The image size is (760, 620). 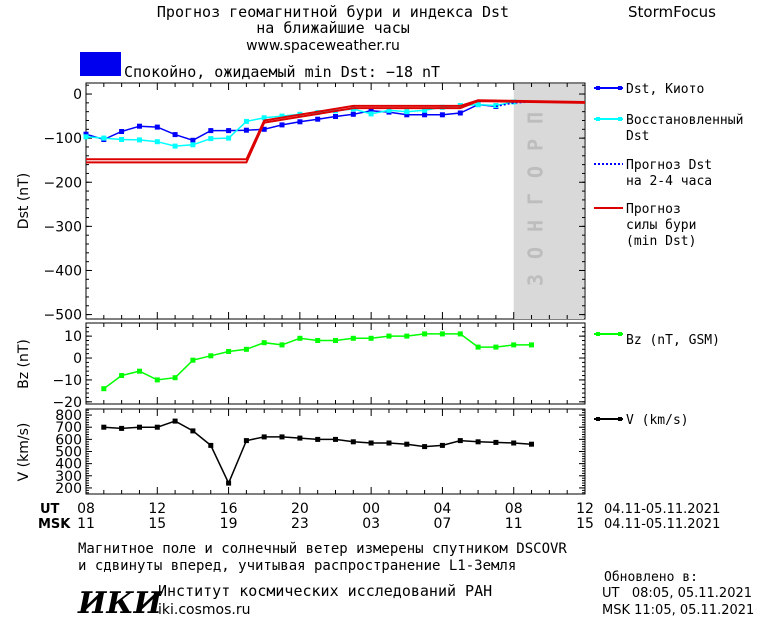 I want to click on legend-dst-kyoto: Dst, Киото, so click(x=665, y=89).